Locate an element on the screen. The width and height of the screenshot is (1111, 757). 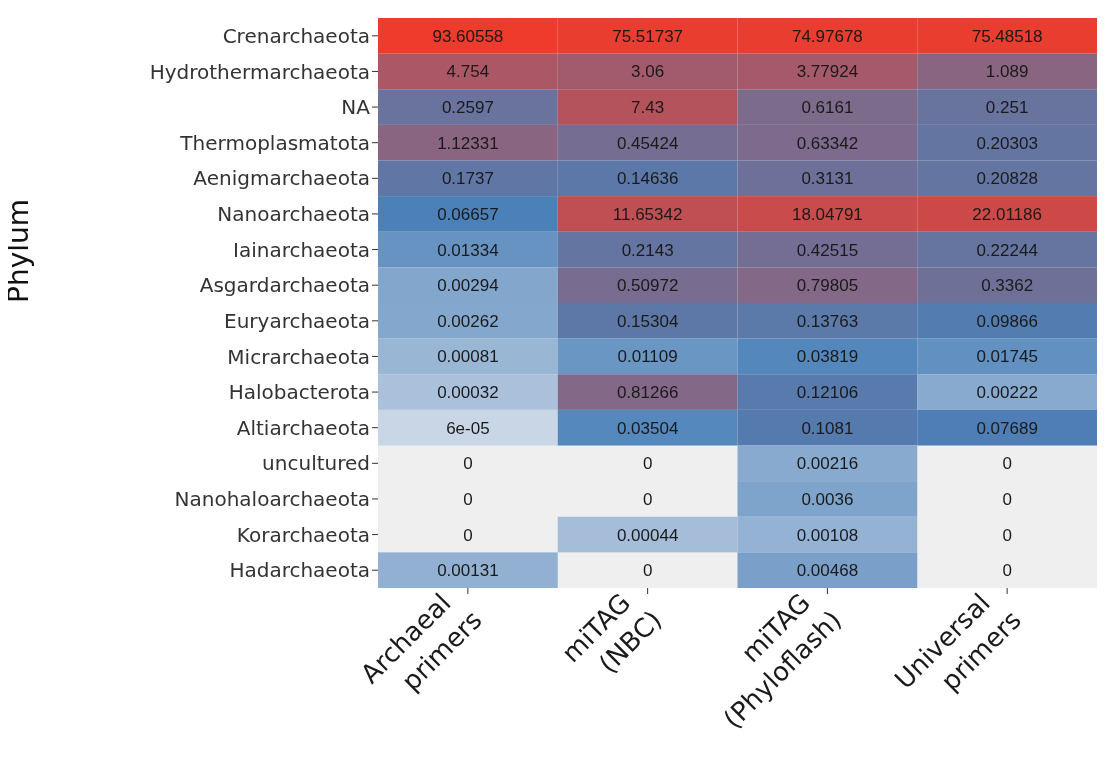
data-label: 0.03819 is located at coordinates (827, 357).